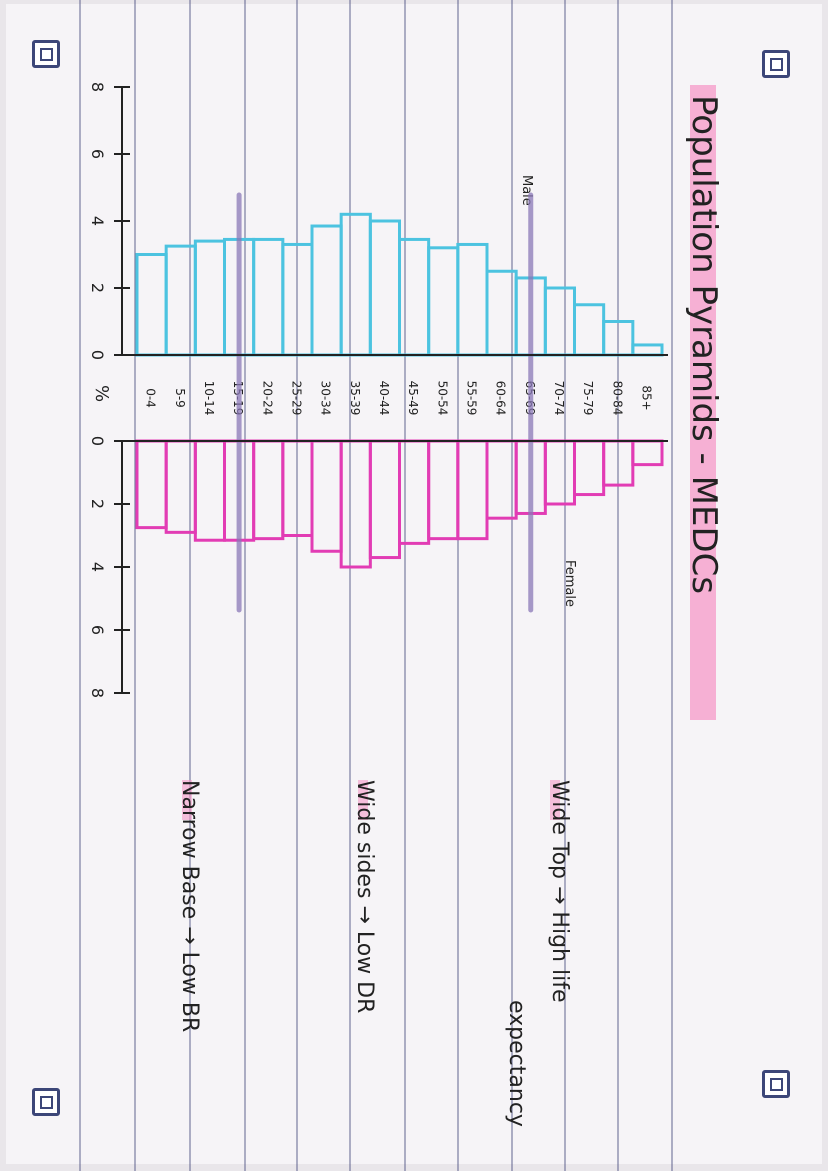  Describe the element at coordinates (559, 398) in the screenshot. I see `age-label: 70-74` at that location.